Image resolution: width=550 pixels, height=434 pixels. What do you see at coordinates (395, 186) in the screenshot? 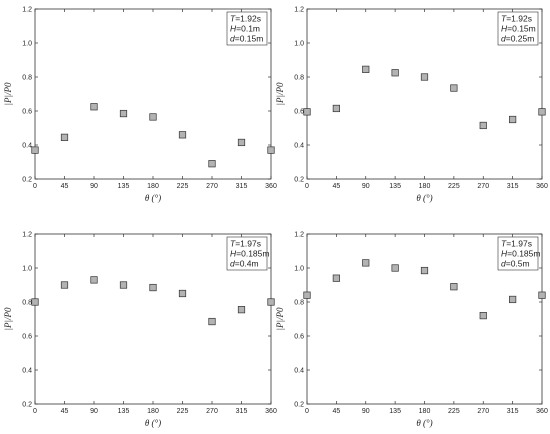
I see `x-tick-label: 135` at bounding box center [395, 186].